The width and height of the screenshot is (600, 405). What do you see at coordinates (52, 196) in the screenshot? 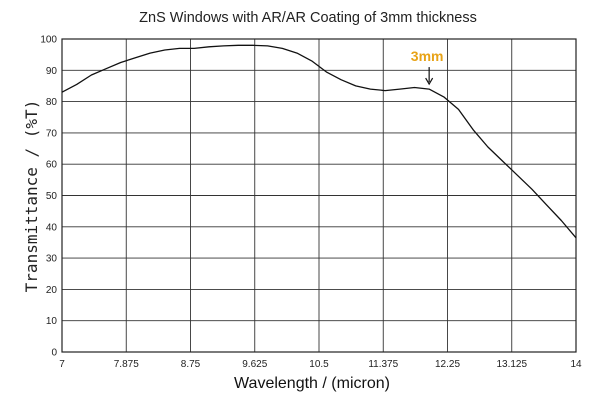
I see `y-tick-label: 50` at bounding box center [52, 196].